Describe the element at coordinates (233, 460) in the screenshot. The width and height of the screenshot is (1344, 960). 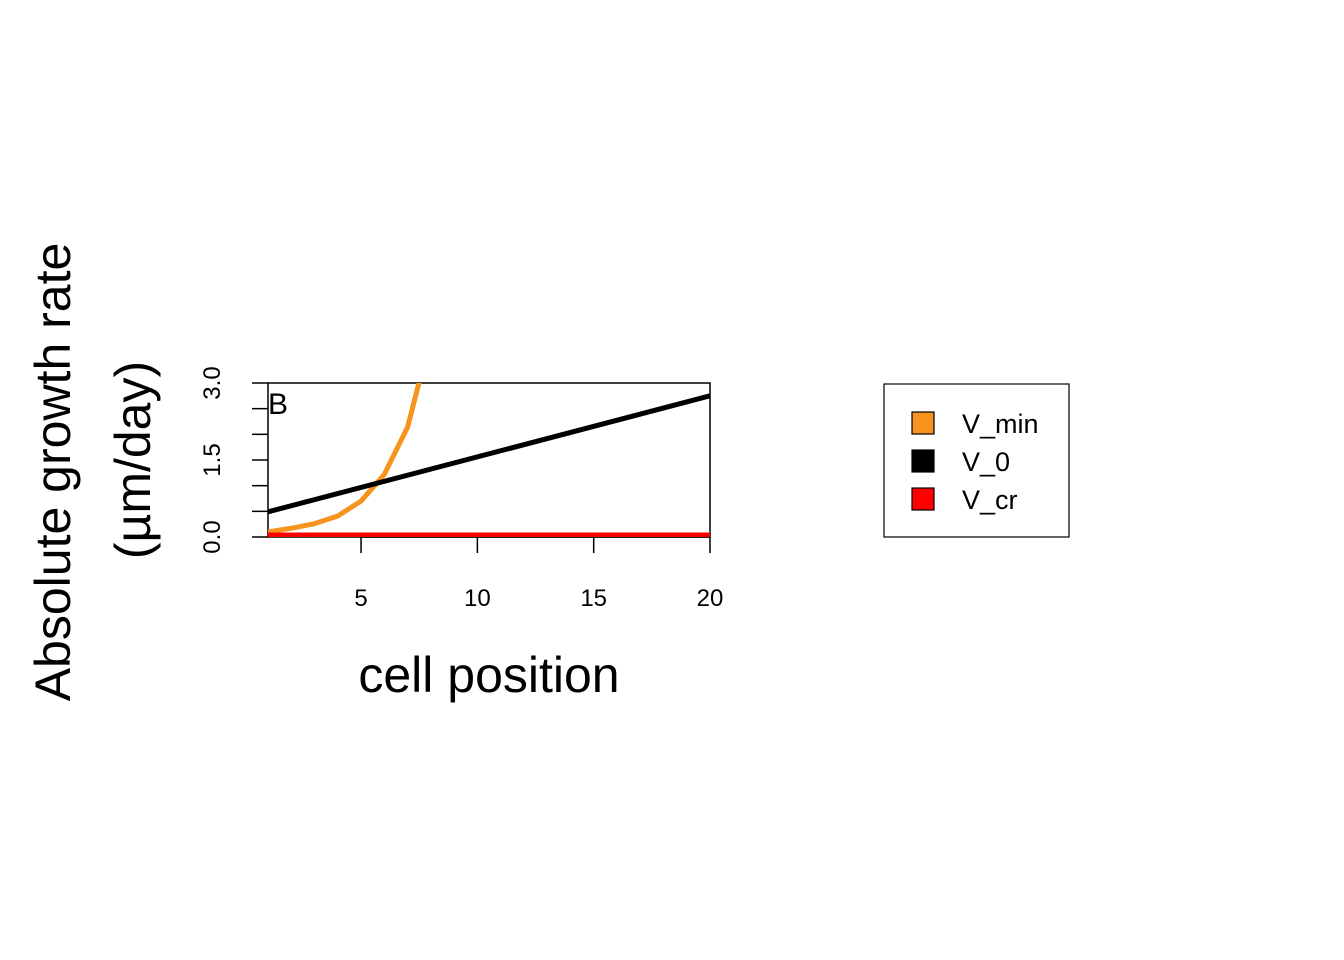
I see `y-axis: 0.0 1.5 3.0` at that location.